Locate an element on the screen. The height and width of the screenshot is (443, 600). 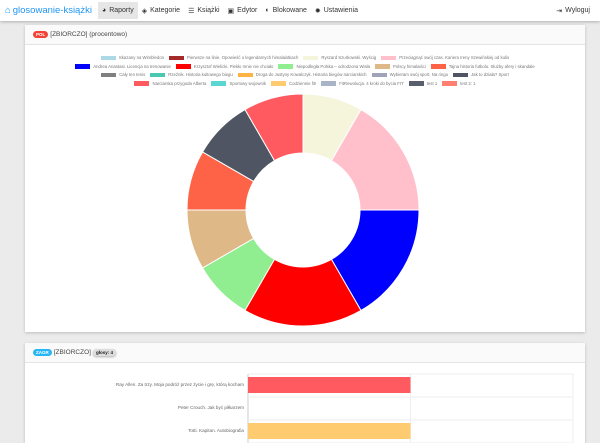
legend-item: Niepodległa Polska – odrodzona Wisła is located at coordinates (324, 67).